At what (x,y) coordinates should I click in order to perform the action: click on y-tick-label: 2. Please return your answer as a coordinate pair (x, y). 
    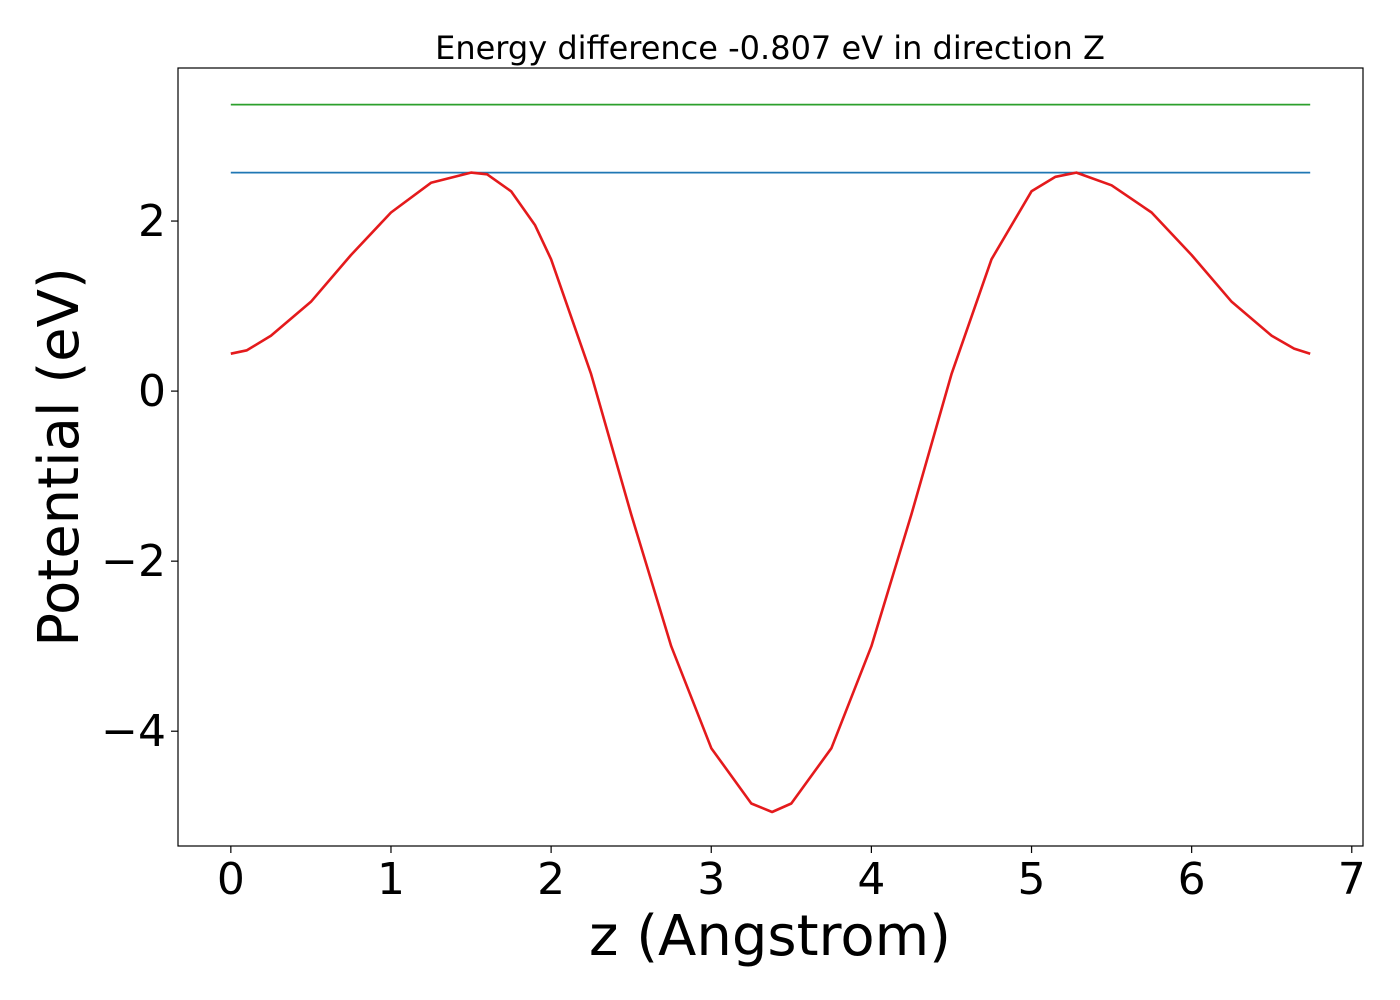
    Looking at the image, I should click on (152, 221).